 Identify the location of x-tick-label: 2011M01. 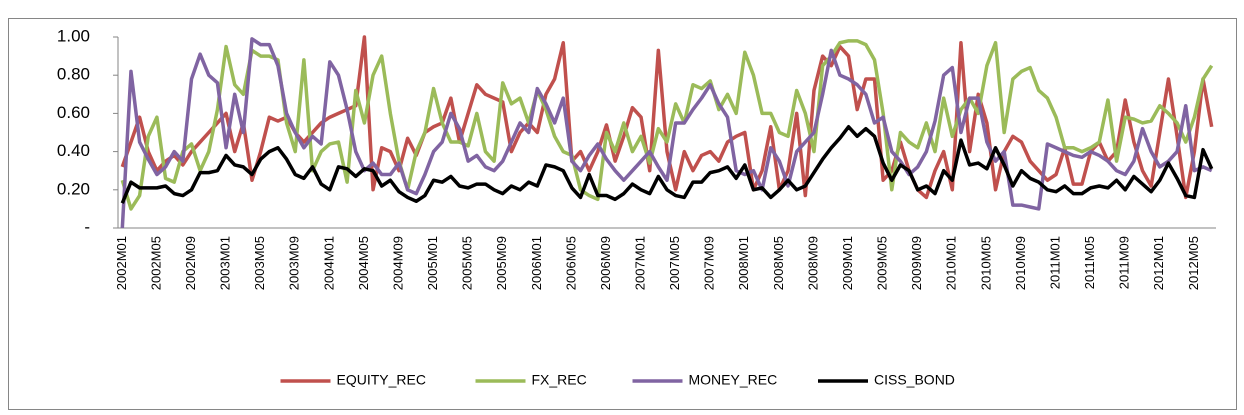
(1054, 262).